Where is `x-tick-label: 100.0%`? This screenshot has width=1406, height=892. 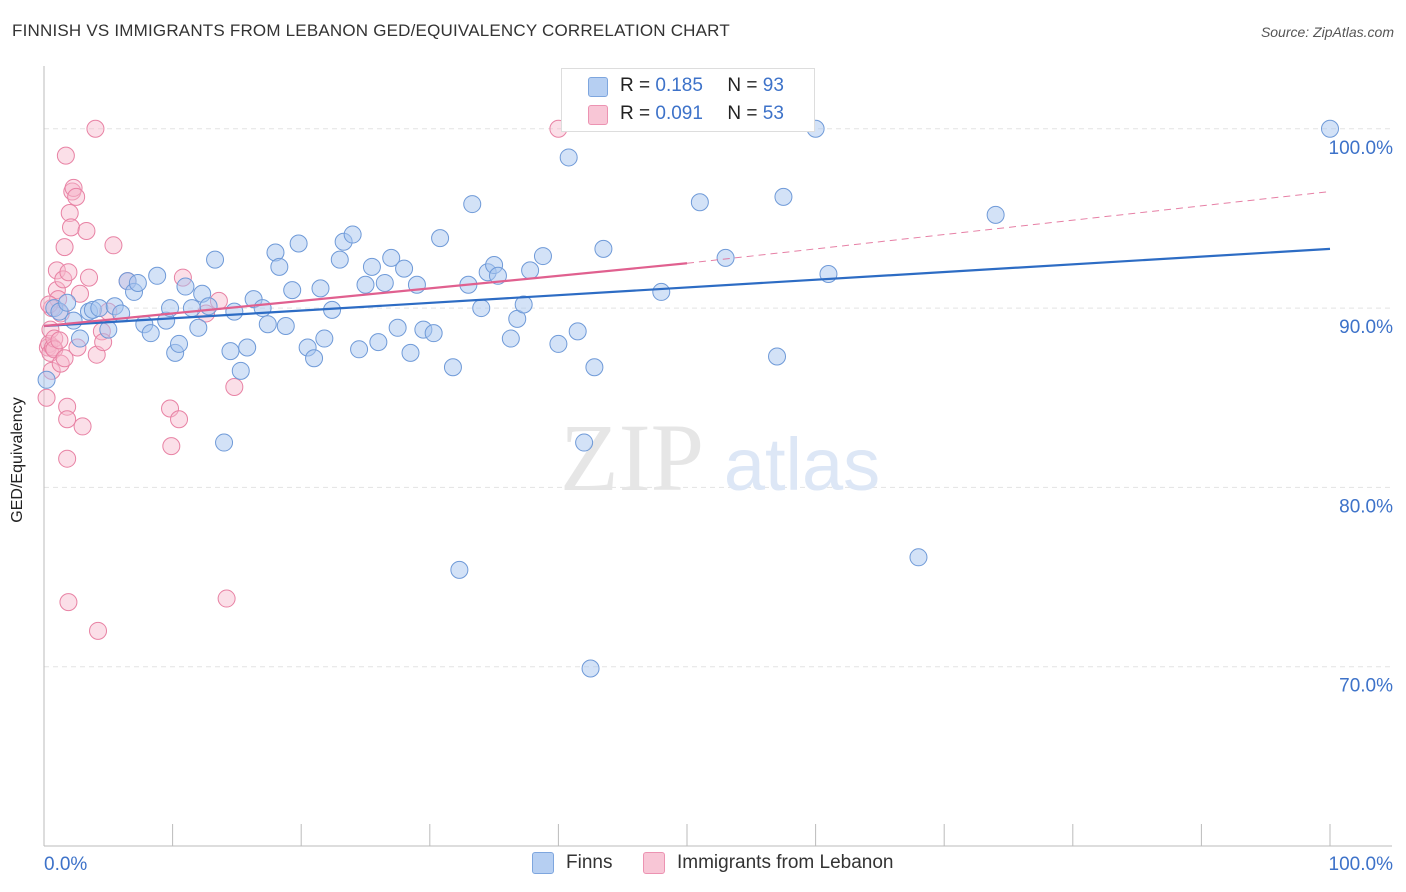
x-tick-label: 100.0% is located at coordinates (1361, 864).